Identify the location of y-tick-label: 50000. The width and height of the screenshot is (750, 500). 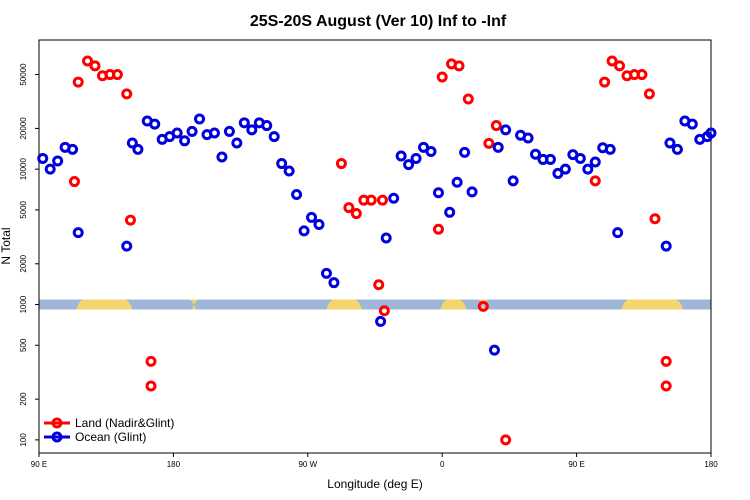
(23, 74).